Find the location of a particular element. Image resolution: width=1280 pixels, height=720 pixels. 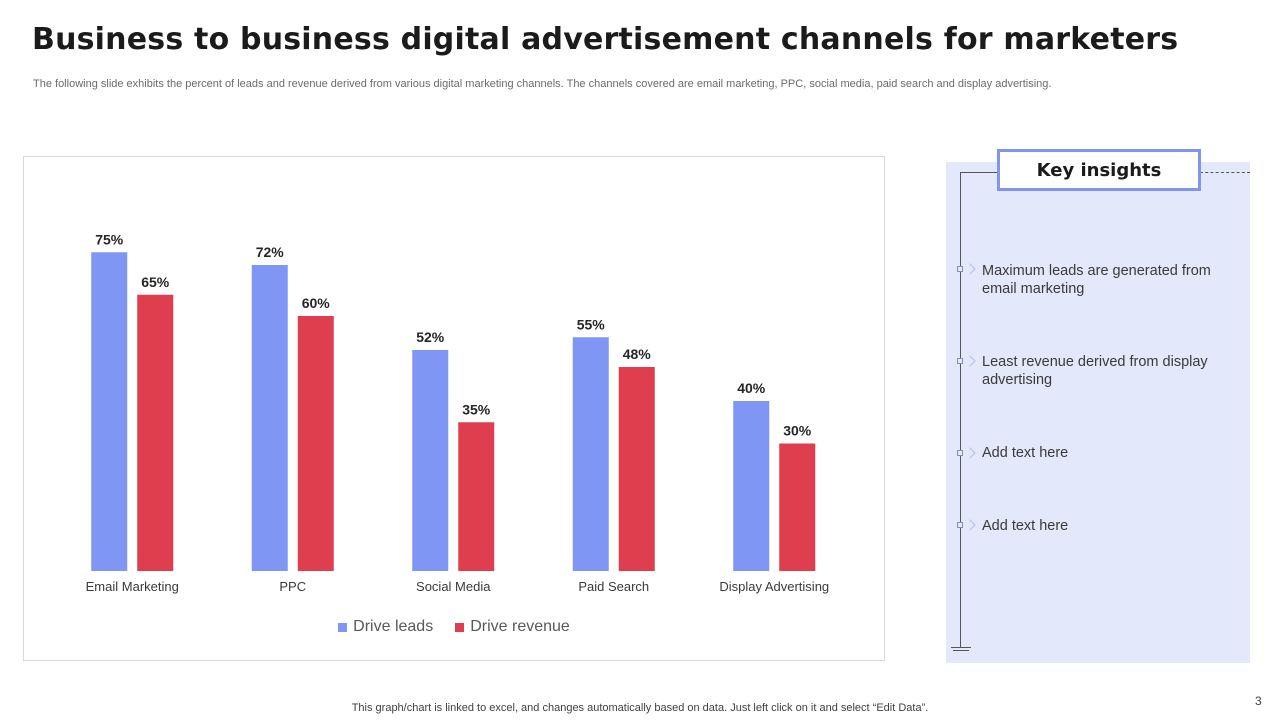

bar-drive-revenue-email-marketing is located at coordinates (155, 432).